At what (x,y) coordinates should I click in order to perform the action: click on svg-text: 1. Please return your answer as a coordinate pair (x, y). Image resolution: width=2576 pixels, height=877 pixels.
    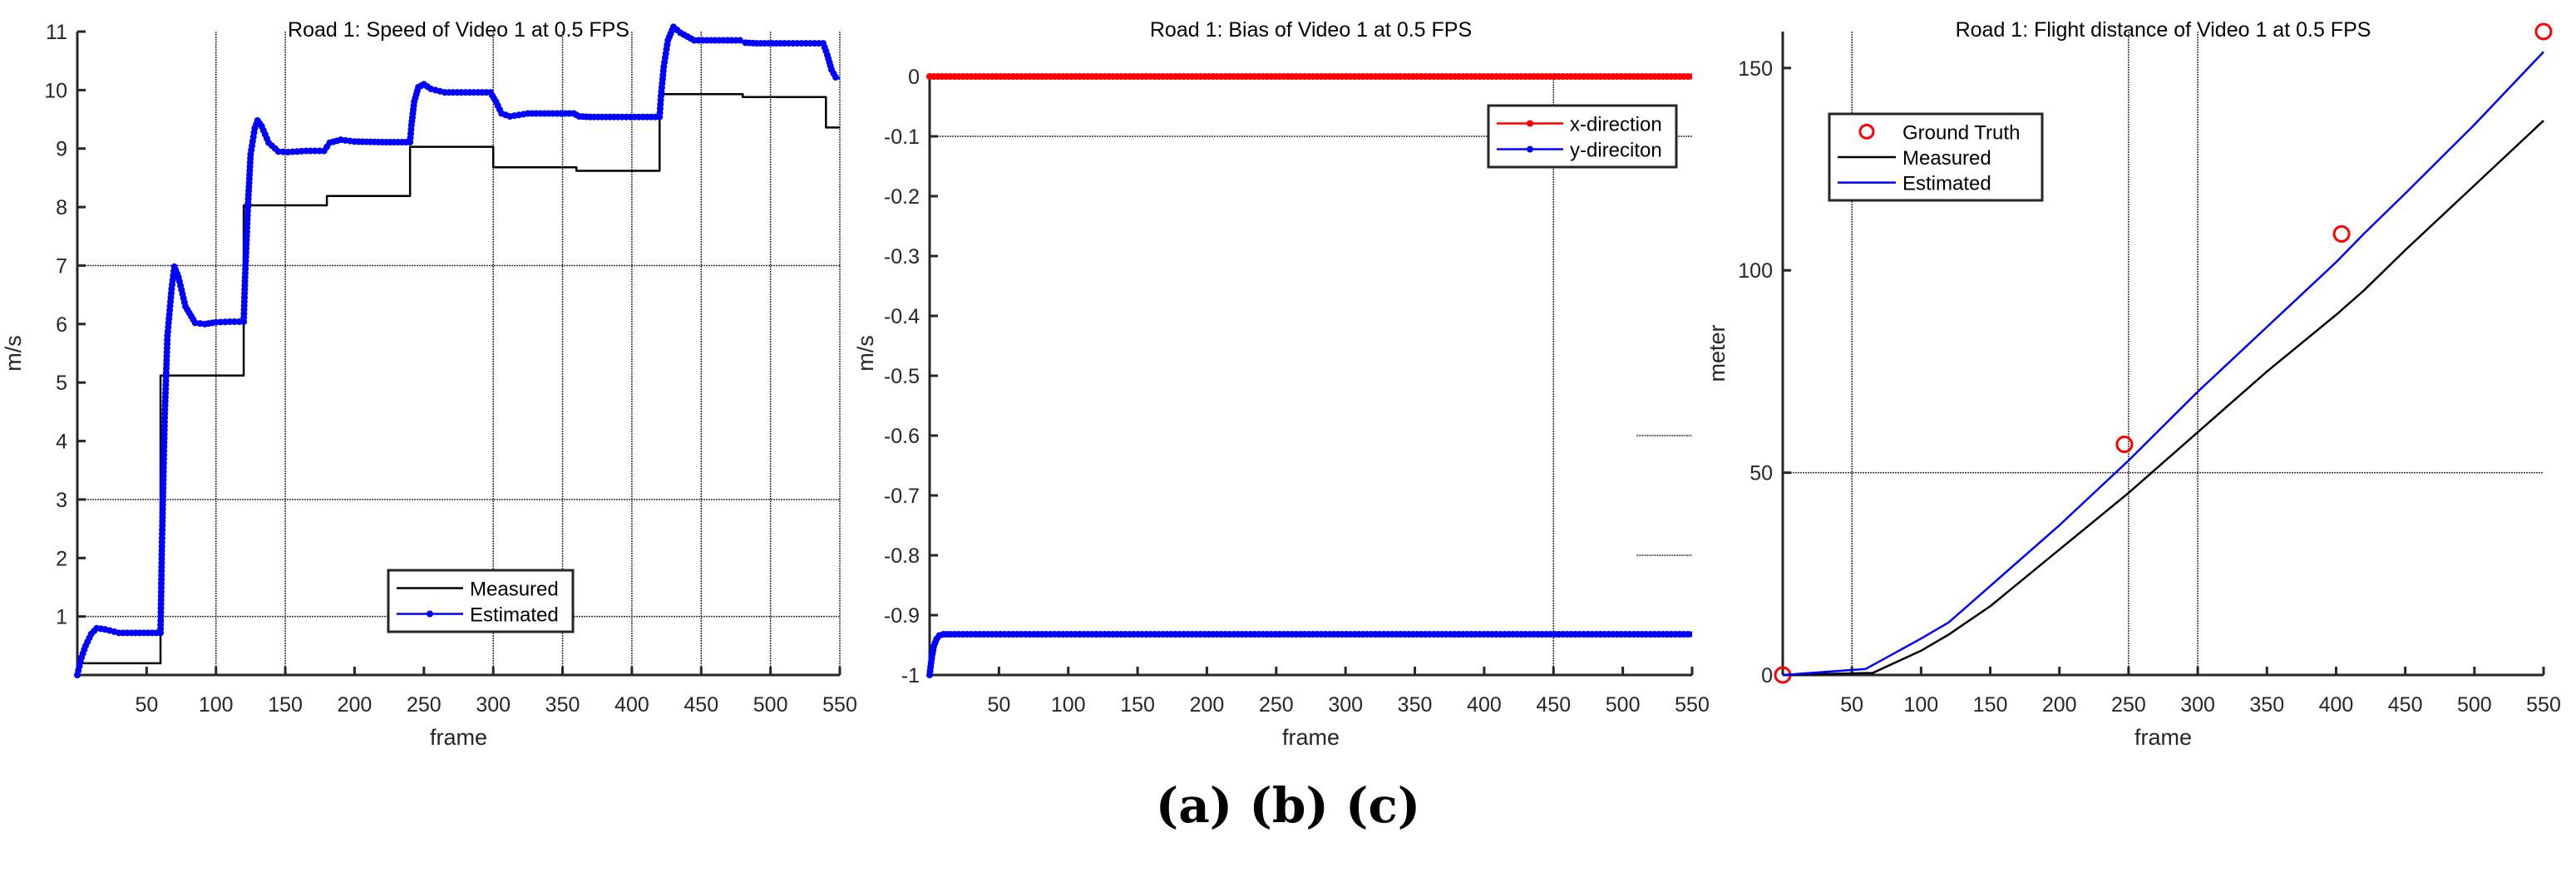
    Looking at the image, I should click on (61, 617).